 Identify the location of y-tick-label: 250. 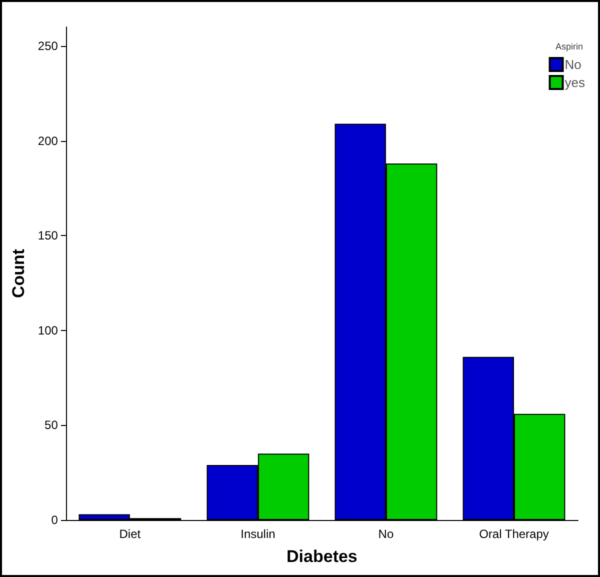
(48, 45).